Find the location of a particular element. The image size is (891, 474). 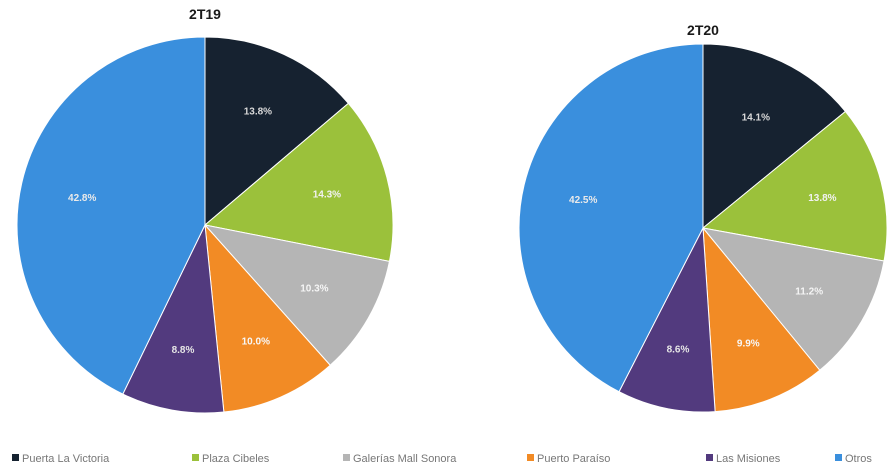

legend-item-puerto-paraiso: Puerto Paraíso is located at coordinates (568, 459).